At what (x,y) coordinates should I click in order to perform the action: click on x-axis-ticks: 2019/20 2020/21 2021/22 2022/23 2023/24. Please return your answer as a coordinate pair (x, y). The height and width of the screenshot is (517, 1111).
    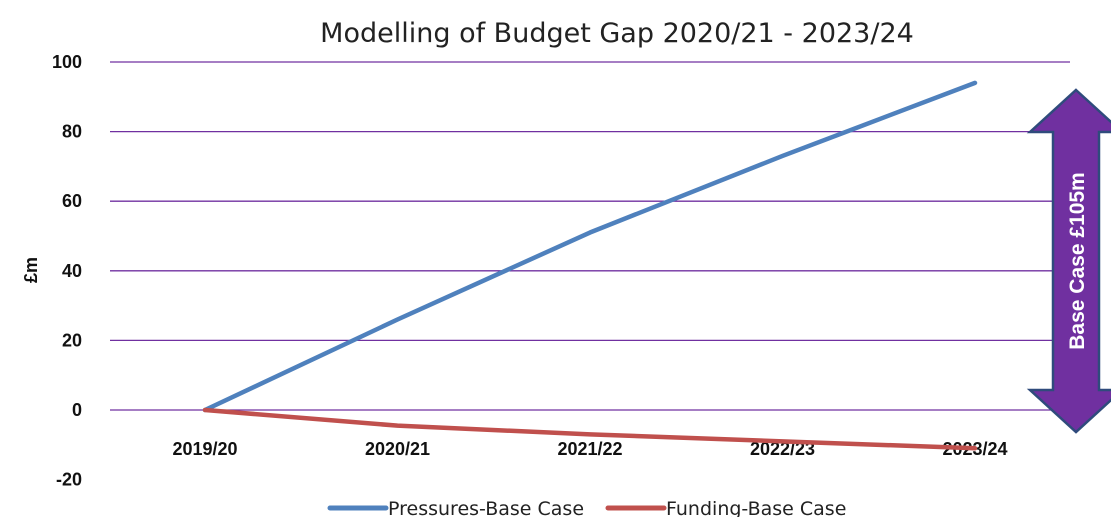
    Looking at the image, I should click on (589, 449).